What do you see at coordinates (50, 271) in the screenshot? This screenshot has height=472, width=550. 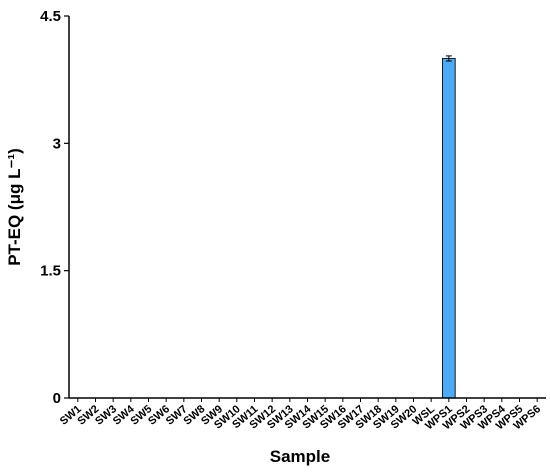 I see `y-tick-label: 1.5` at bounding box center [50, 271].